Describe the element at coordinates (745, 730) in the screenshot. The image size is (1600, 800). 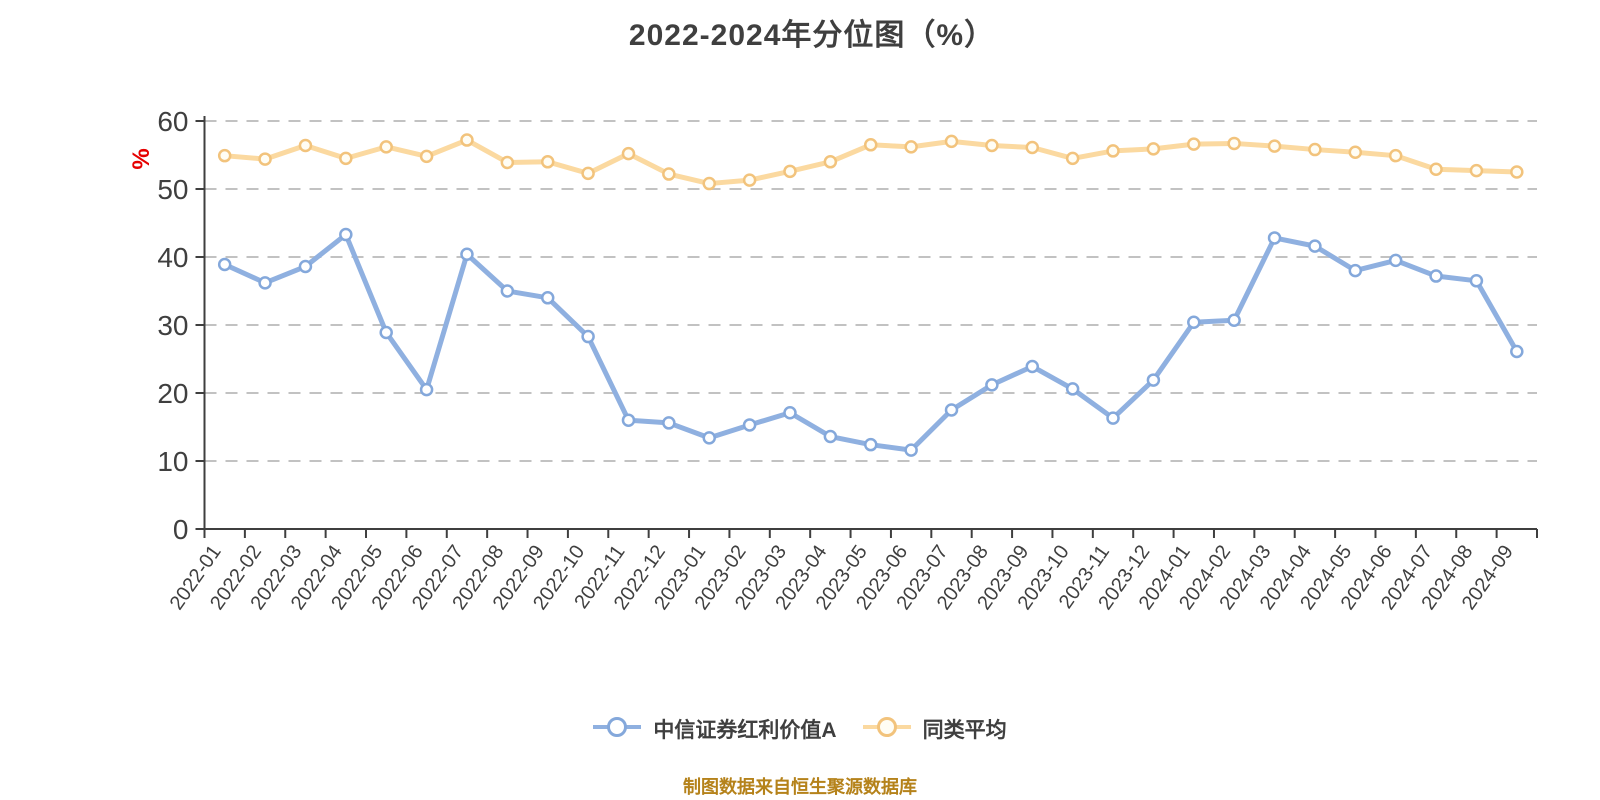
I see `legend-label-fund: 中信证券红利价值A` at that location.